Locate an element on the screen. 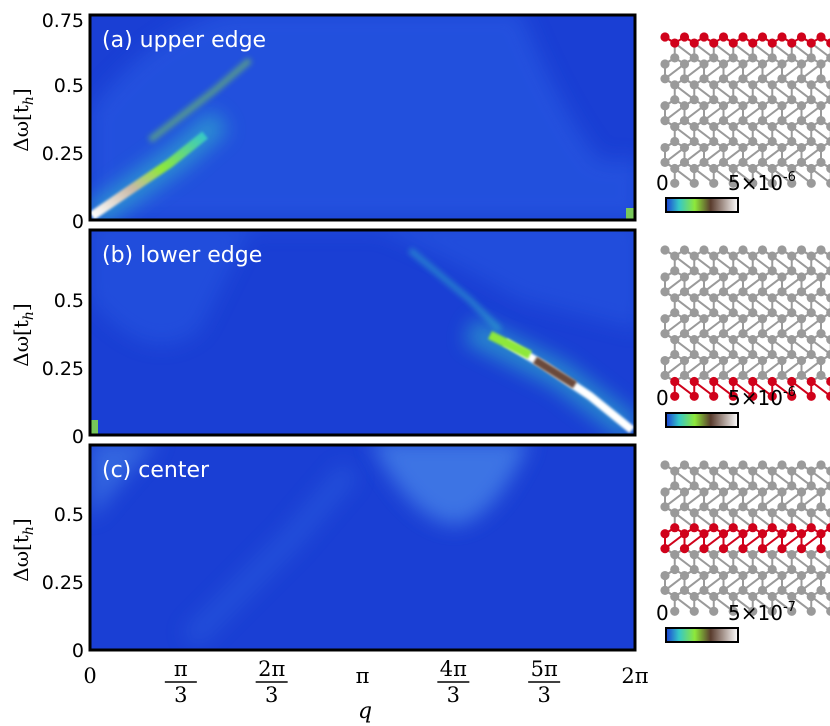  colorbar-exponent: -6 is located at coordinates (789, 177).